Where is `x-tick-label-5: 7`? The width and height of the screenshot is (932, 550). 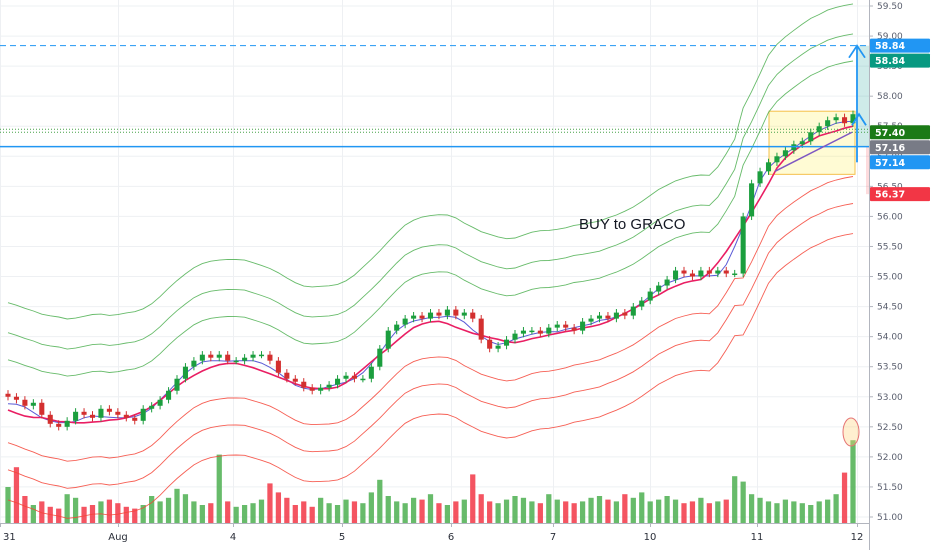
x-tick-label-5: 7 is located at coordinates (553, 537).